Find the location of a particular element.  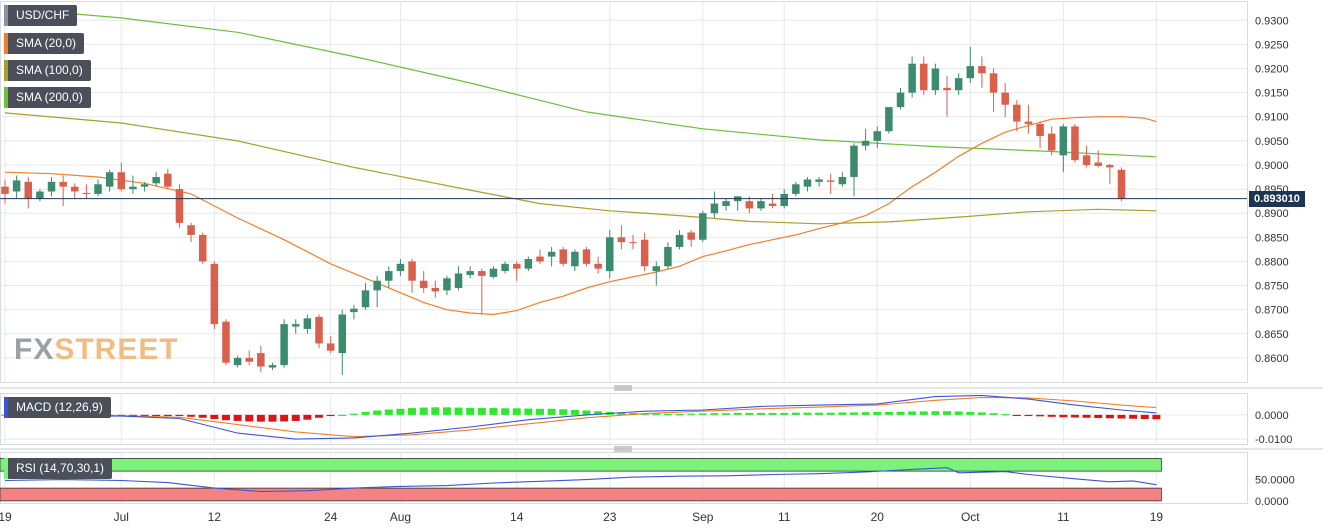

y-tick-label: 0.9300 is located at coordinates (1272, 21).